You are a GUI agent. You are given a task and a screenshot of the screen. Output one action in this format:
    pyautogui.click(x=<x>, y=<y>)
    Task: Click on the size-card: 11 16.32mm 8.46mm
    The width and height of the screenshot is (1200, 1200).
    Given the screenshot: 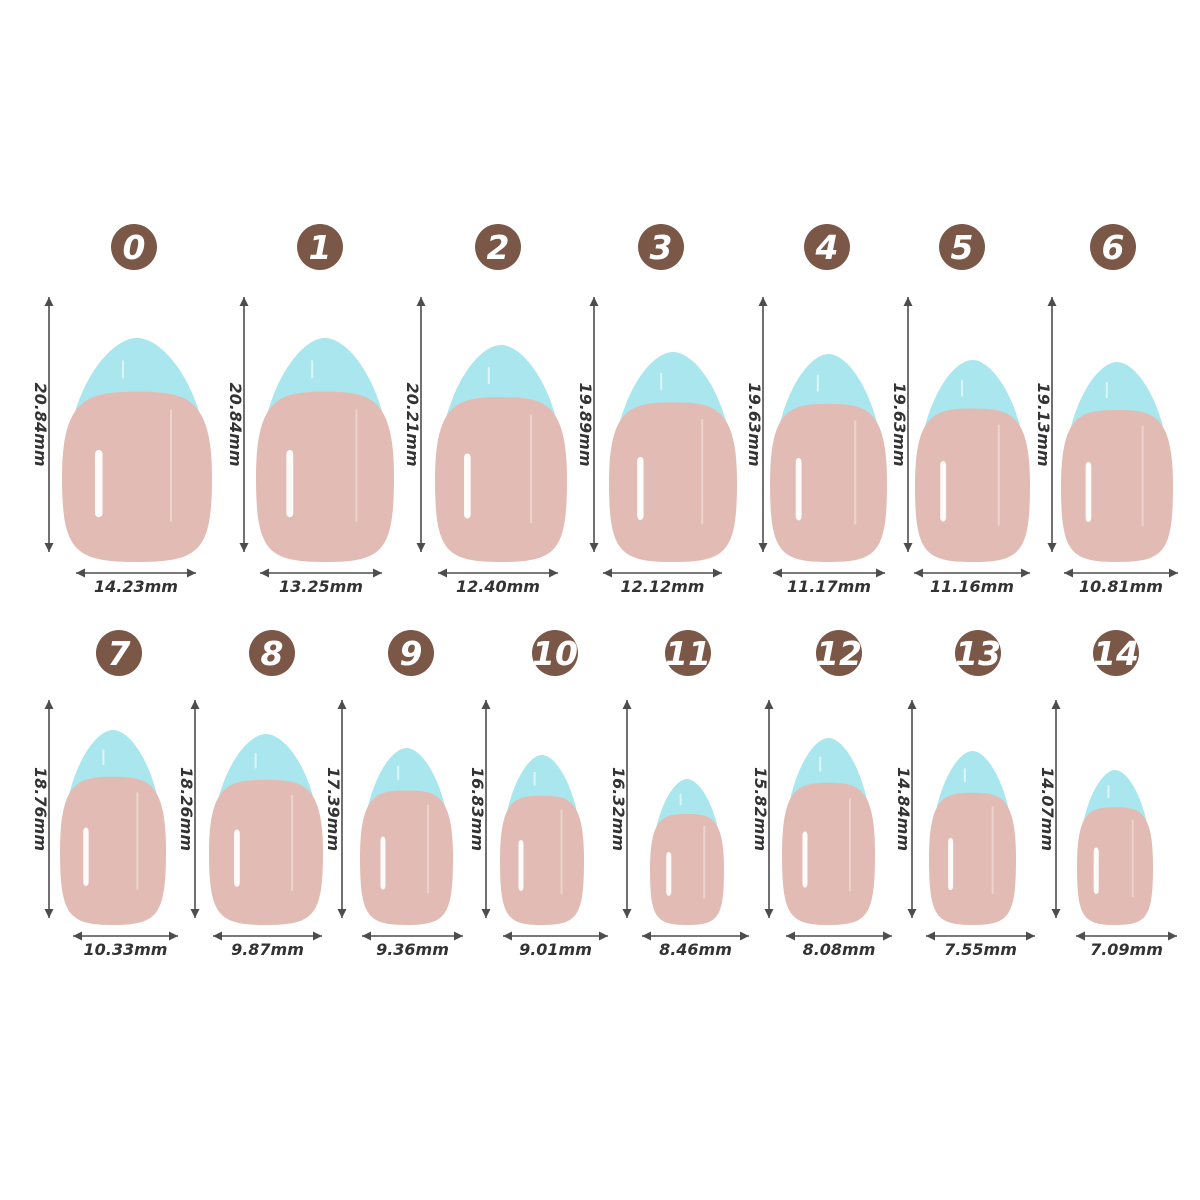 What is the action you would take?
    pyautogui.click(x=679, y=794)
    